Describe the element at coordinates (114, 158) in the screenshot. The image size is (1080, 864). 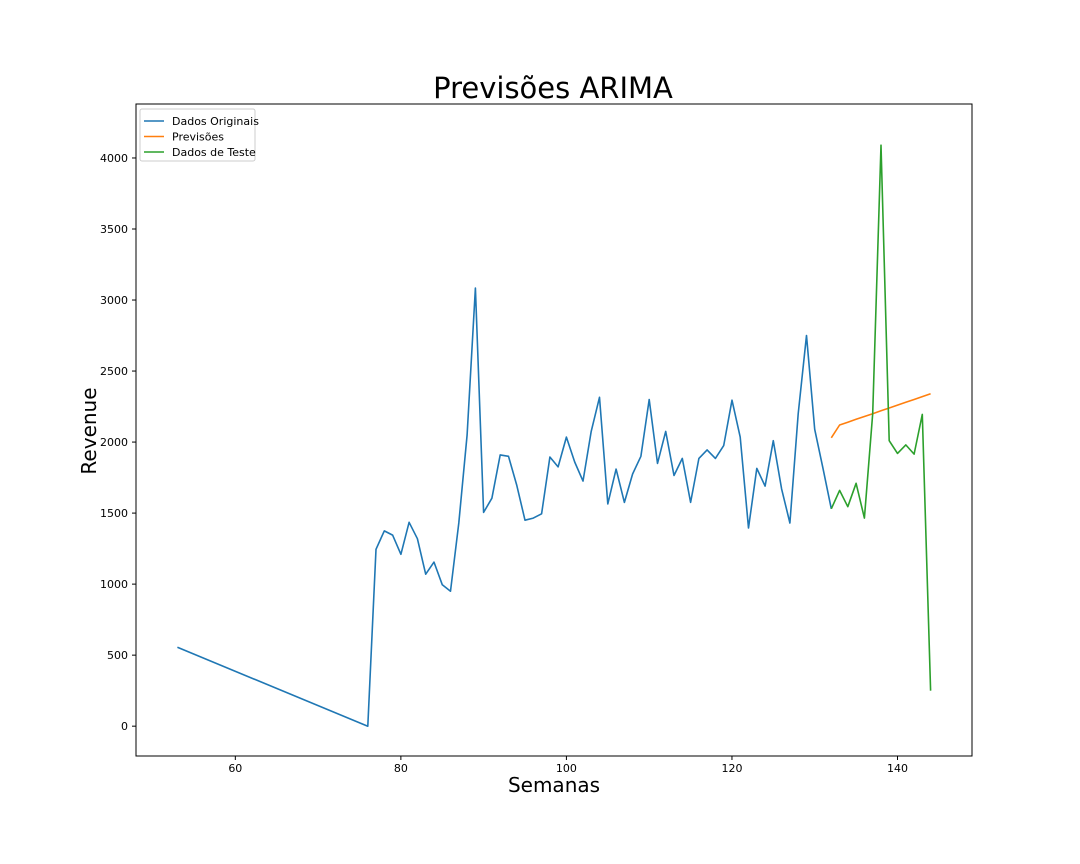
I see `y-tick-label: 4000` at that location.